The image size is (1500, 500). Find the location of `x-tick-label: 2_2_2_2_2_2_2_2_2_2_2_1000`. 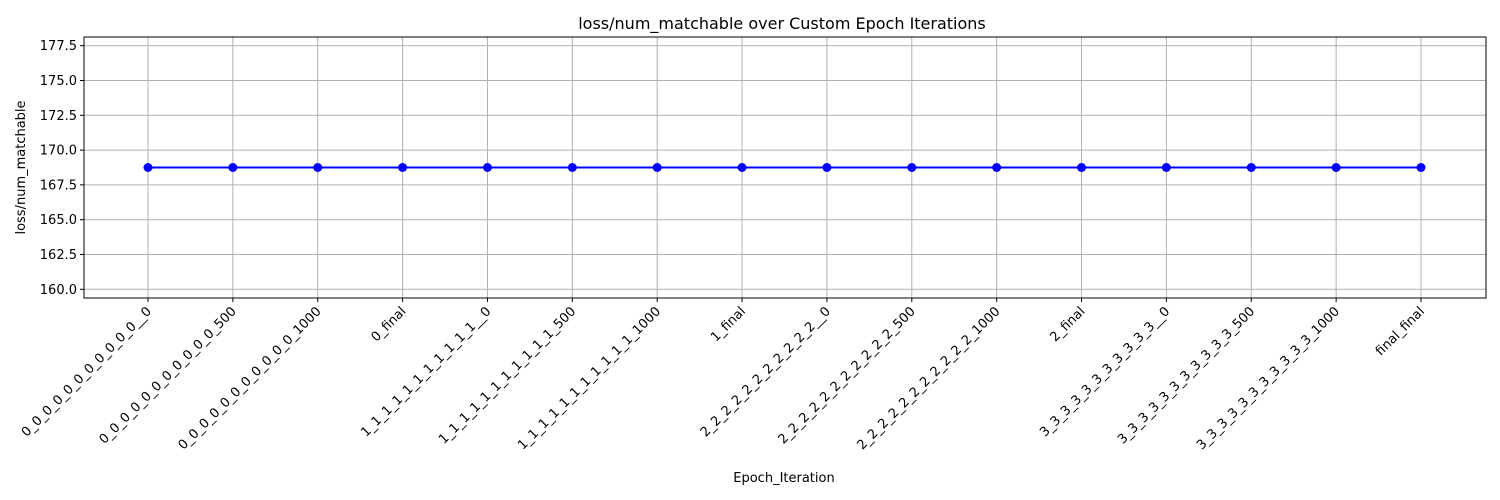

x-tick-label: 2_2_2_2_2_2_2_2_2_2_2_1000 is located at coordinates (929, 378).